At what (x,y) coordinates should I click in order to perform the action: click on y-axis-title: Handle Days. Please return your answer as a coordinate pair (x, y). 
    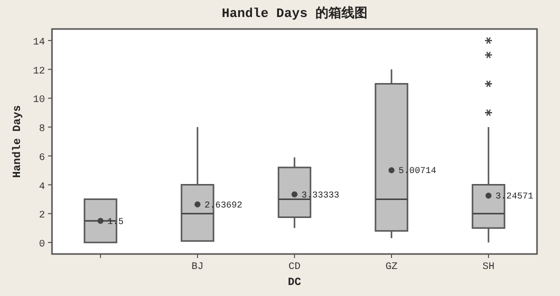
    Looking at the image, I should click on (18, 141).